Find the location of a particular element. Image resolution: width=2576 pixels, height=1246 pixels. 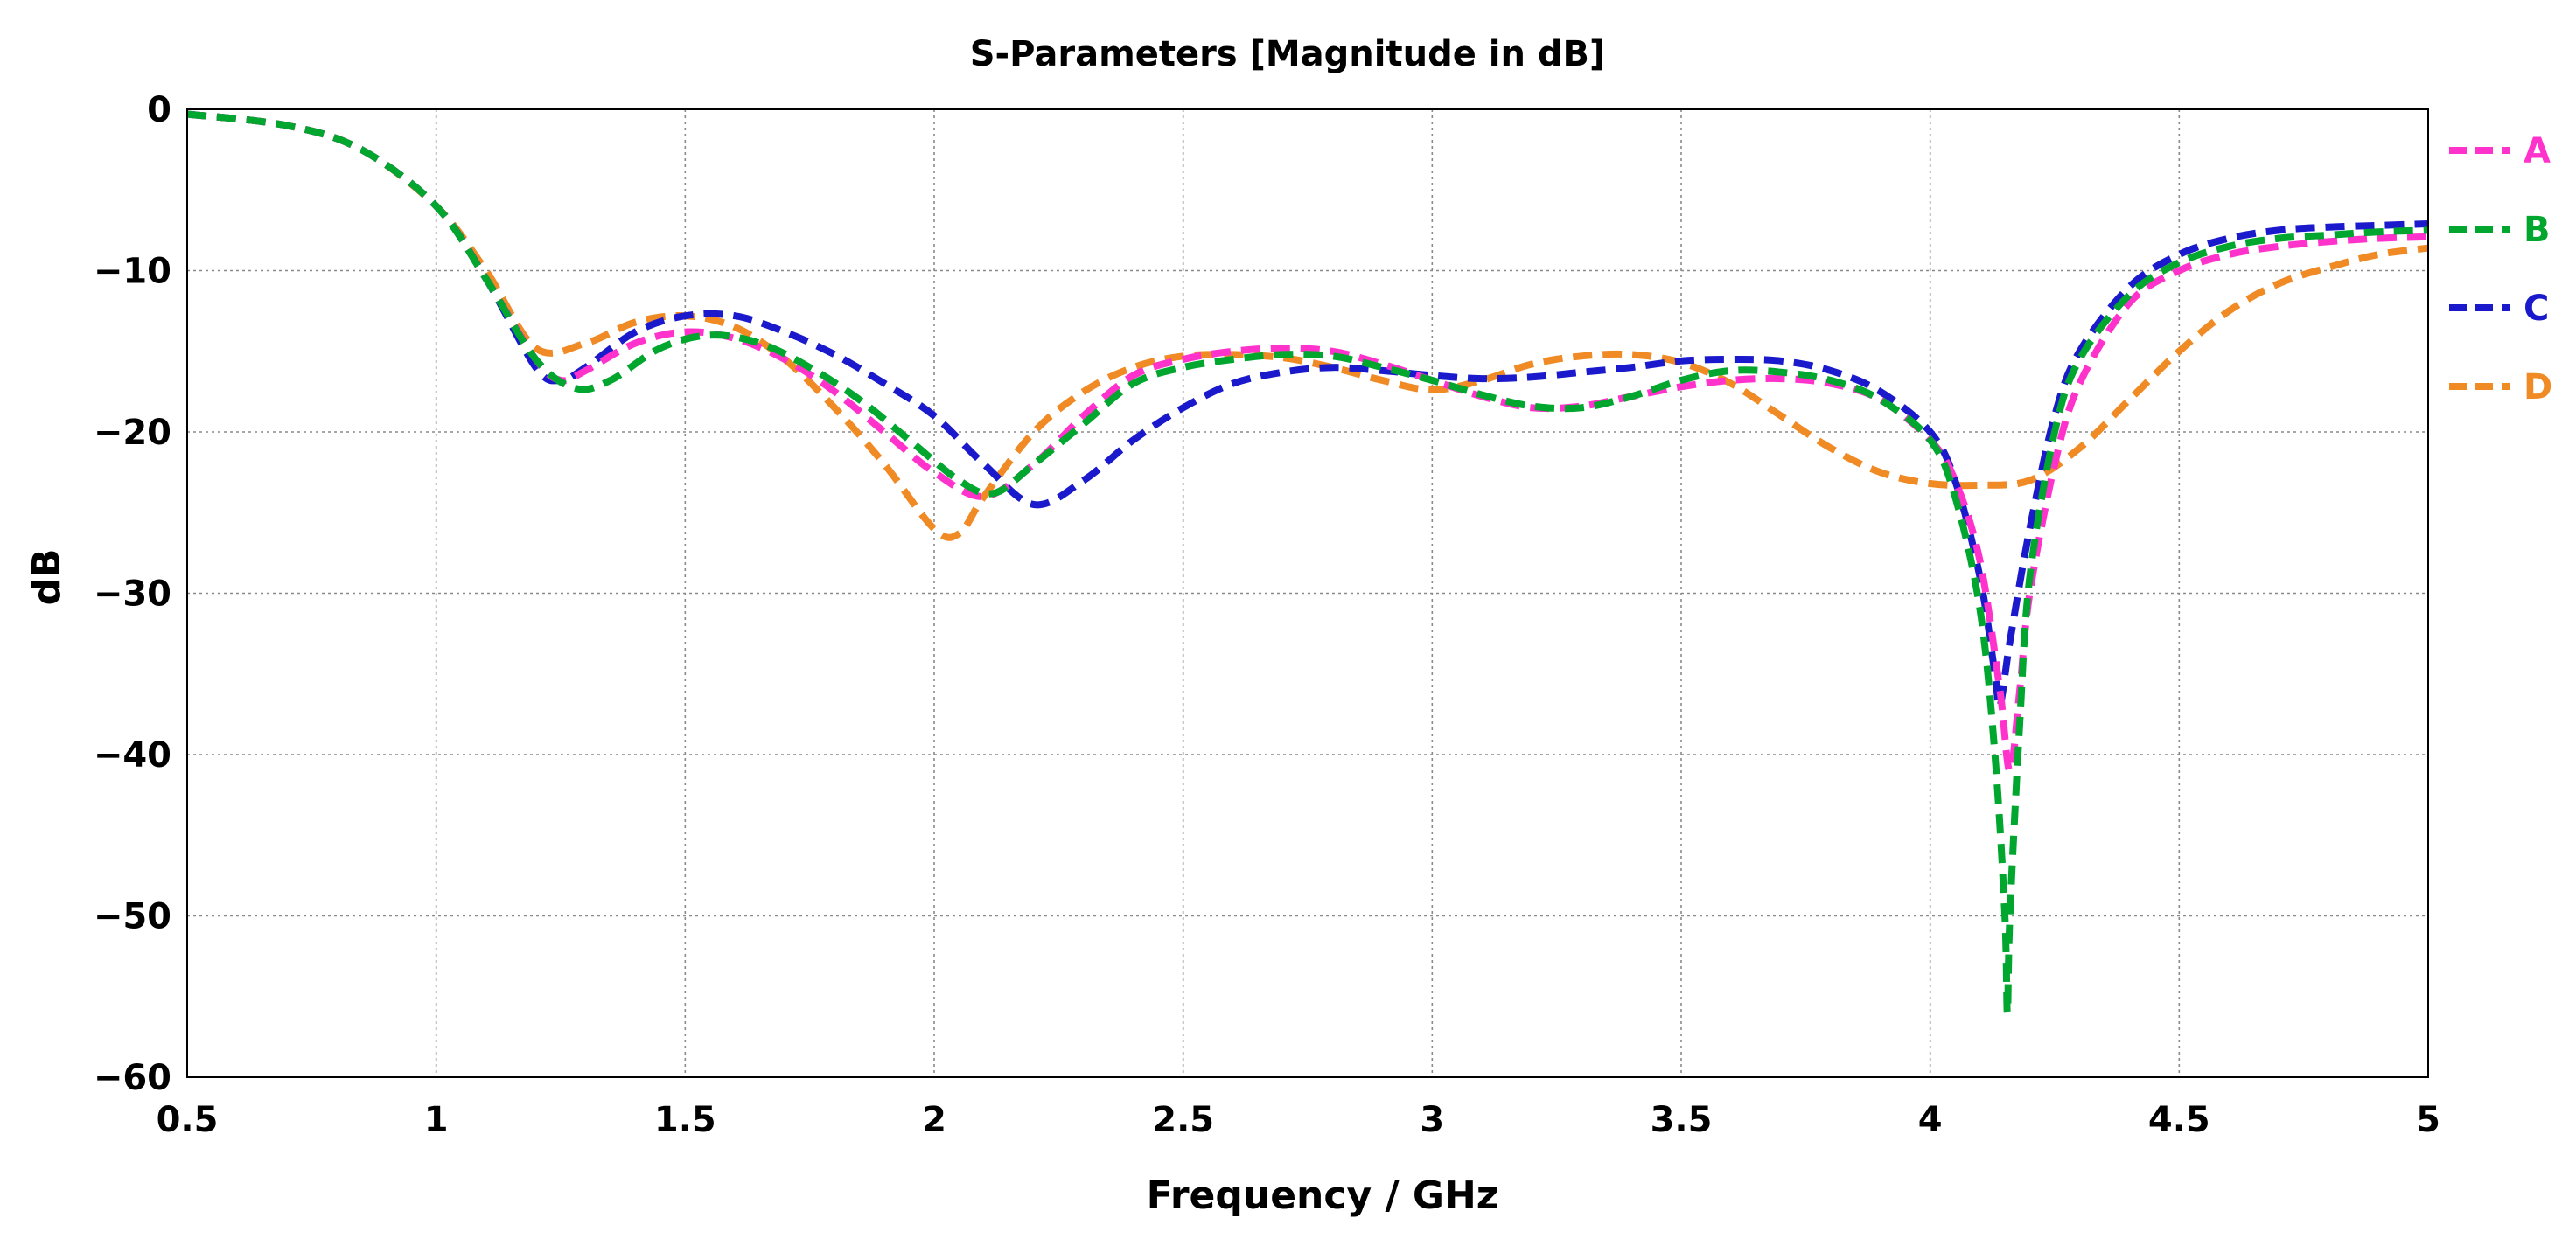

x-tick-label: 2 is located at coordinates (934, 1120).